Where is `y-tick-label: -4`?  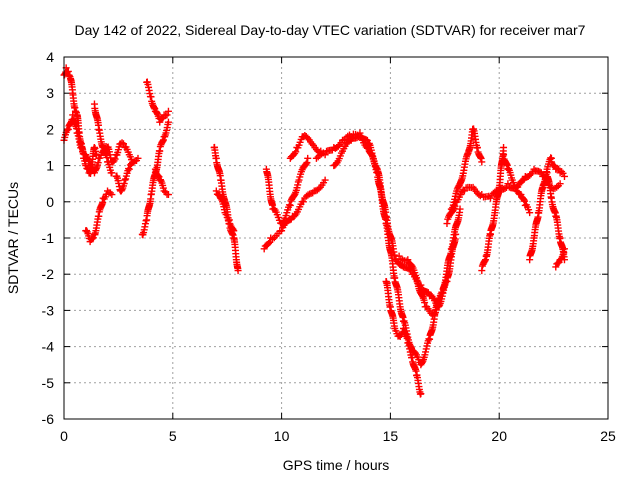 y-tick-label: -4 is located at coordinates (48, 347).